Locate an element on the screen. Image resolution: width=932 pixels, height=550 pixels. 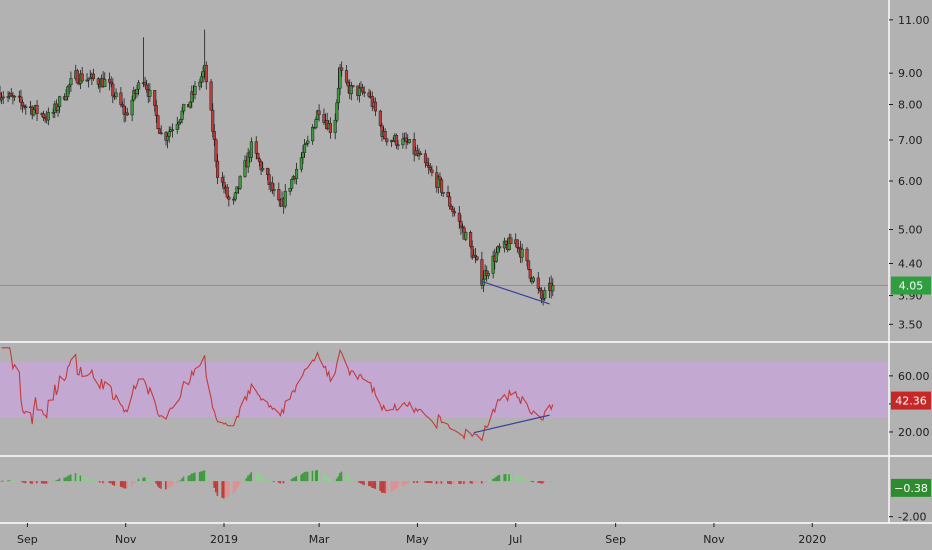
price-divergence-line is located at coordinates (515, 292).